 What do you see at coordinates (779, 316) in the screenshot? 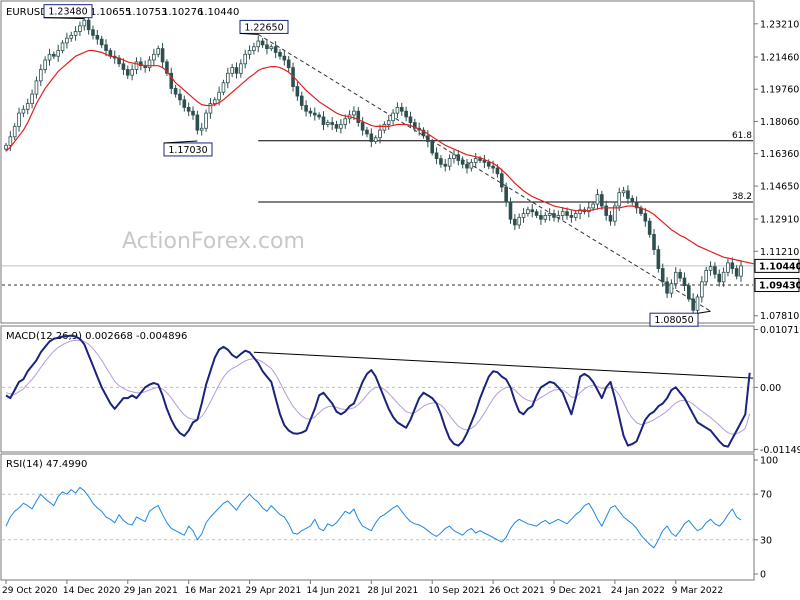
I see `price-tick-label: 1.07810` at bounding box center [779, 316].